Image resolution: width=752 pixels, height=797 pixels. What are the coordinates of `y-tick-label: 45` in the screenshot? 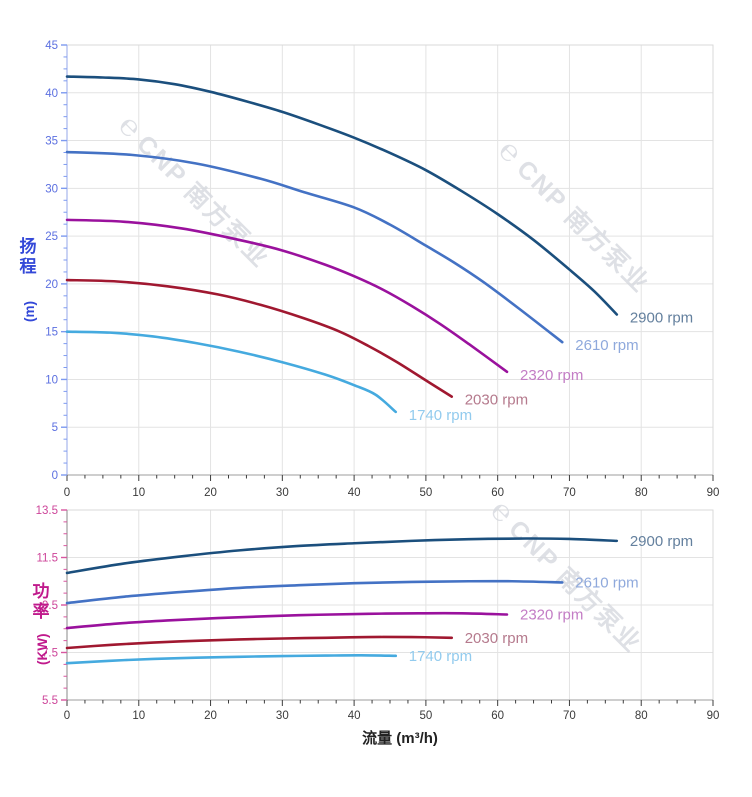 It's located at (51, 46).